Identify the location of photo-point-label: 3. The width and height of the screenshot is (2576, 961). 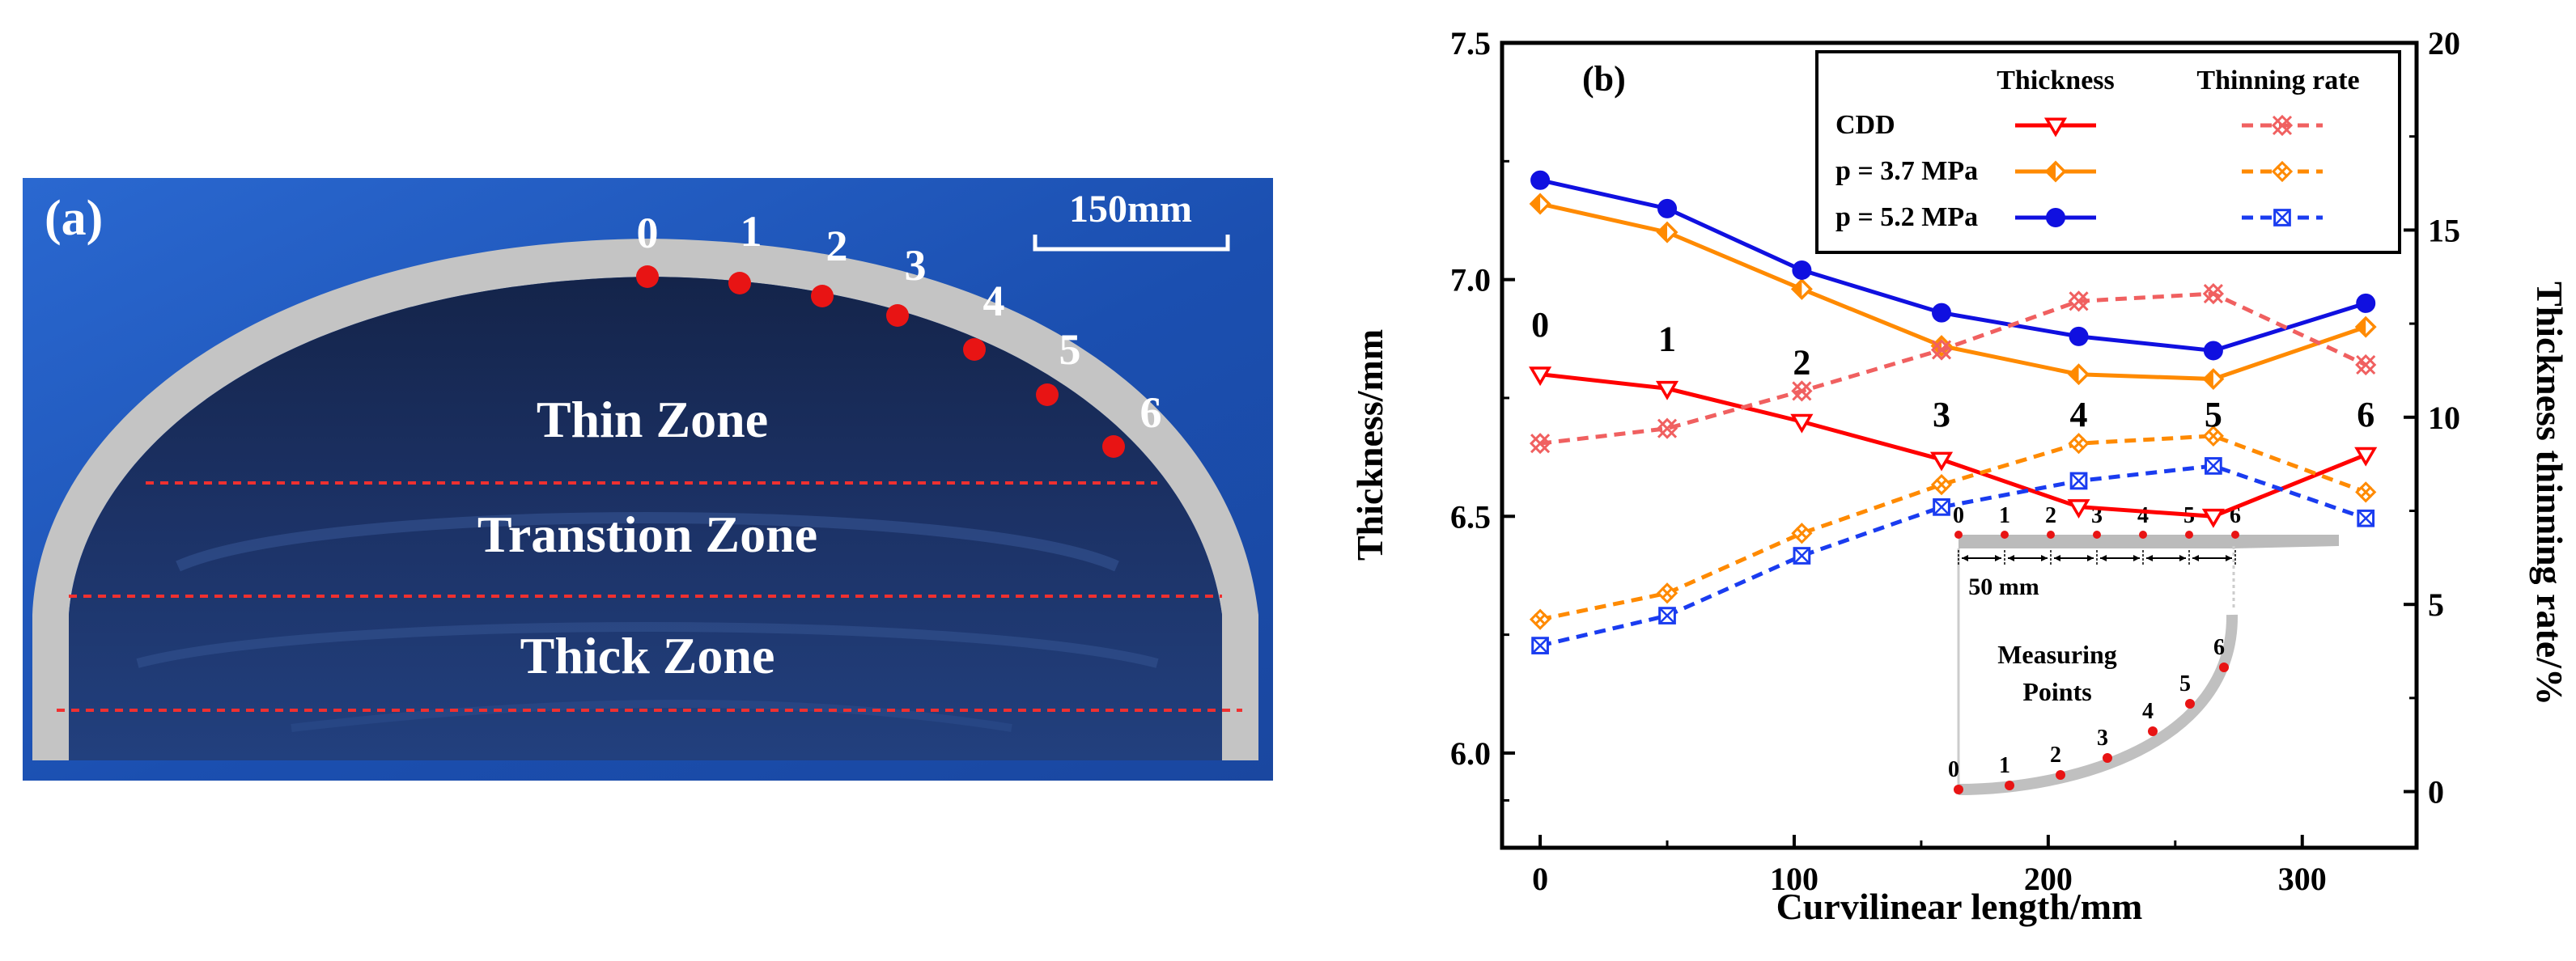
(916, 265).